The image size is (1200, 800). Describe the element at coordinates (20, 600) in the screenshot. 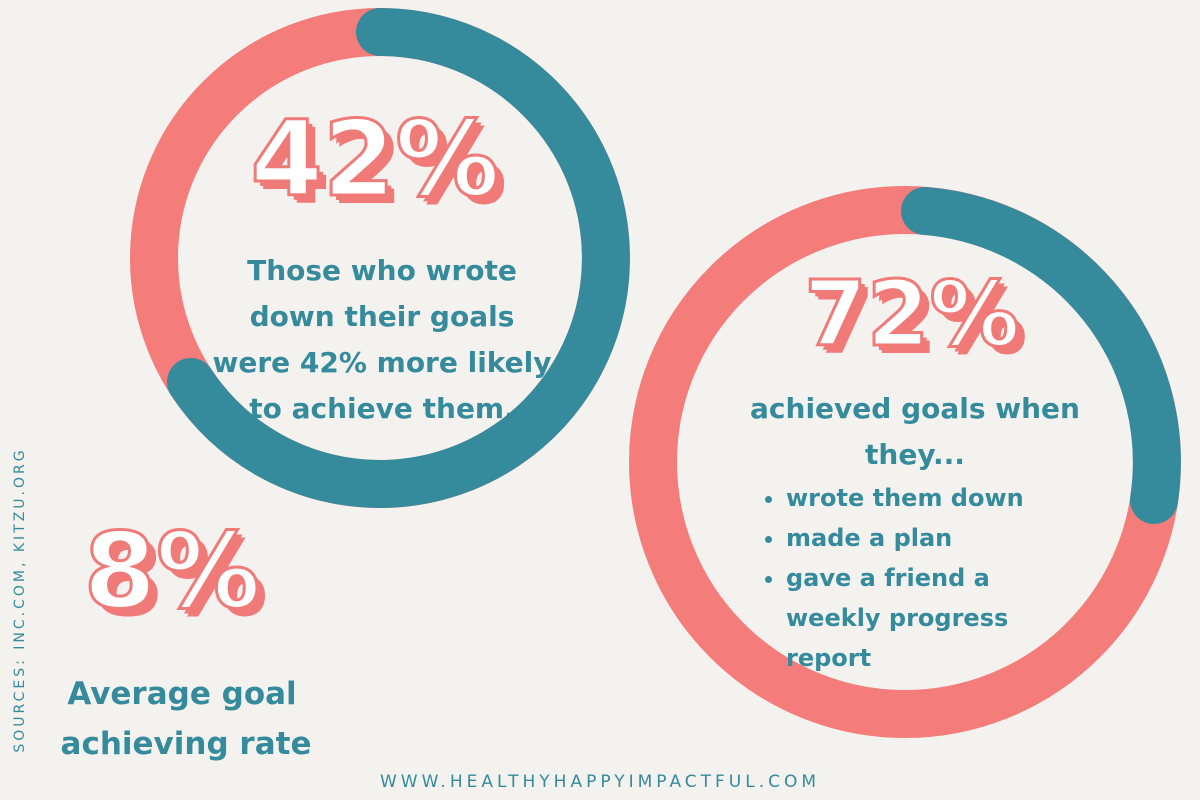

I see `sources: SOURCES: INC.COM, KITZU.ORG` at that location.